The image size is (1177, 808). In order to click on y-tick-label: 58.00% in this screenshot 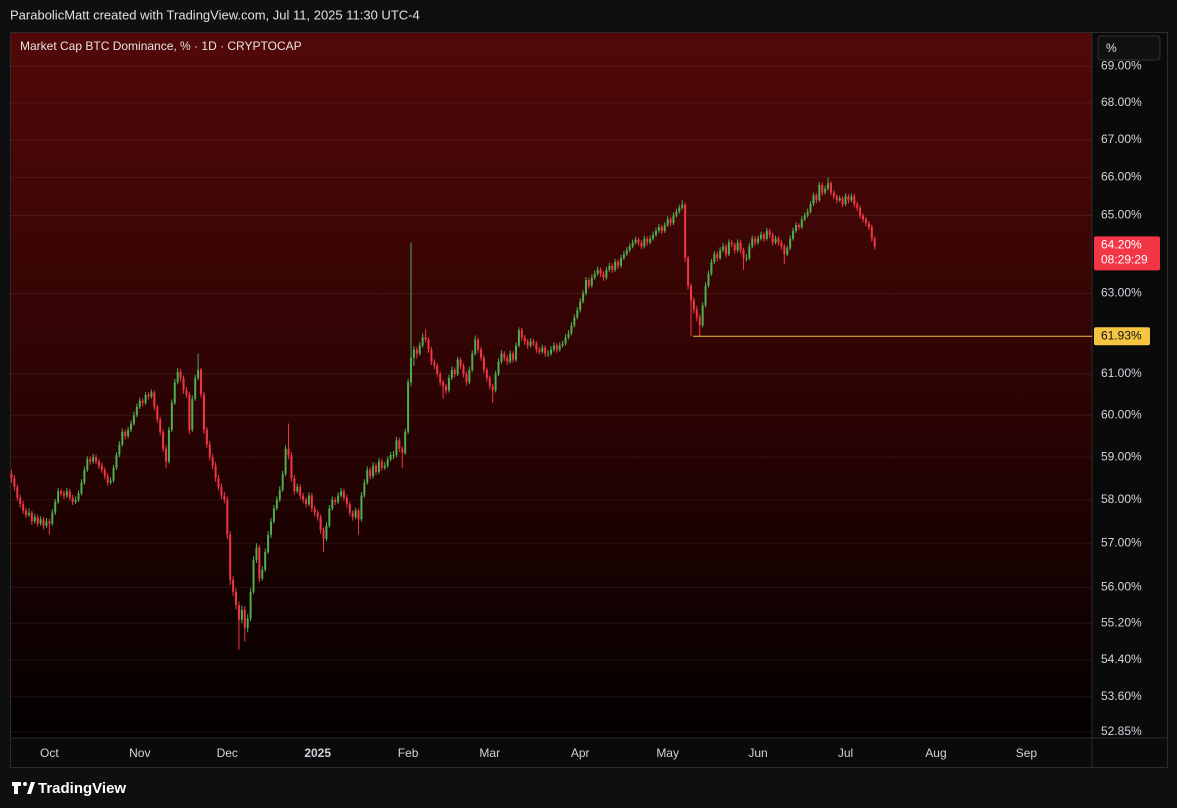, I will do `click(1121, 499)`.